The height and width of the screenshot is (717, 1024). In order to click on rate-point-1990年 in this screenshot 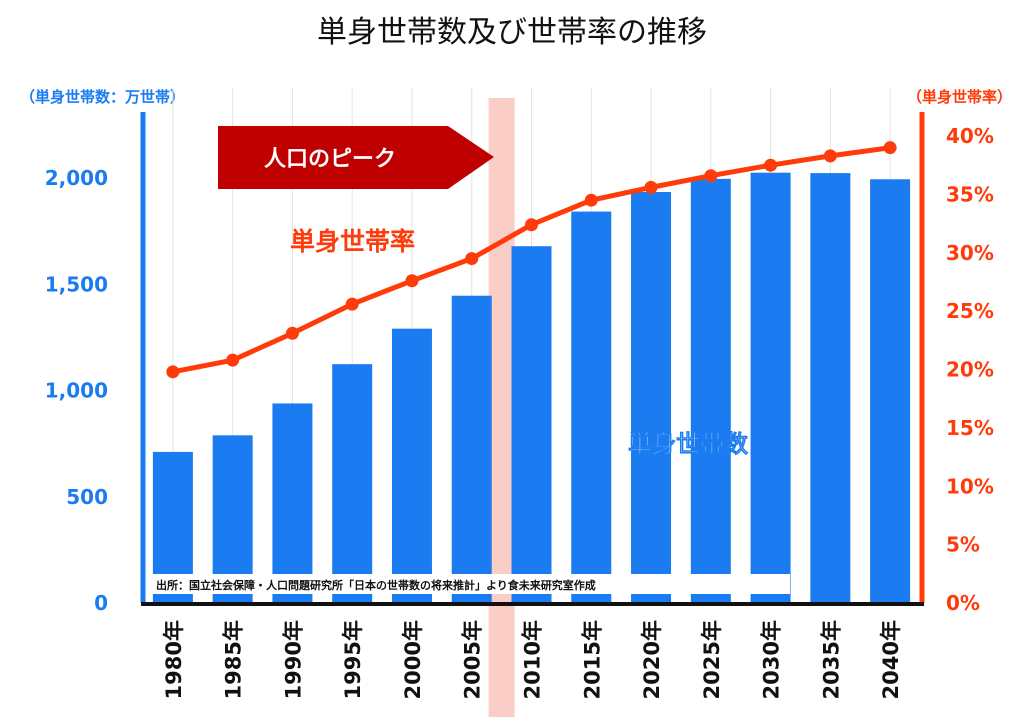, I will do `click(292, 333)`.